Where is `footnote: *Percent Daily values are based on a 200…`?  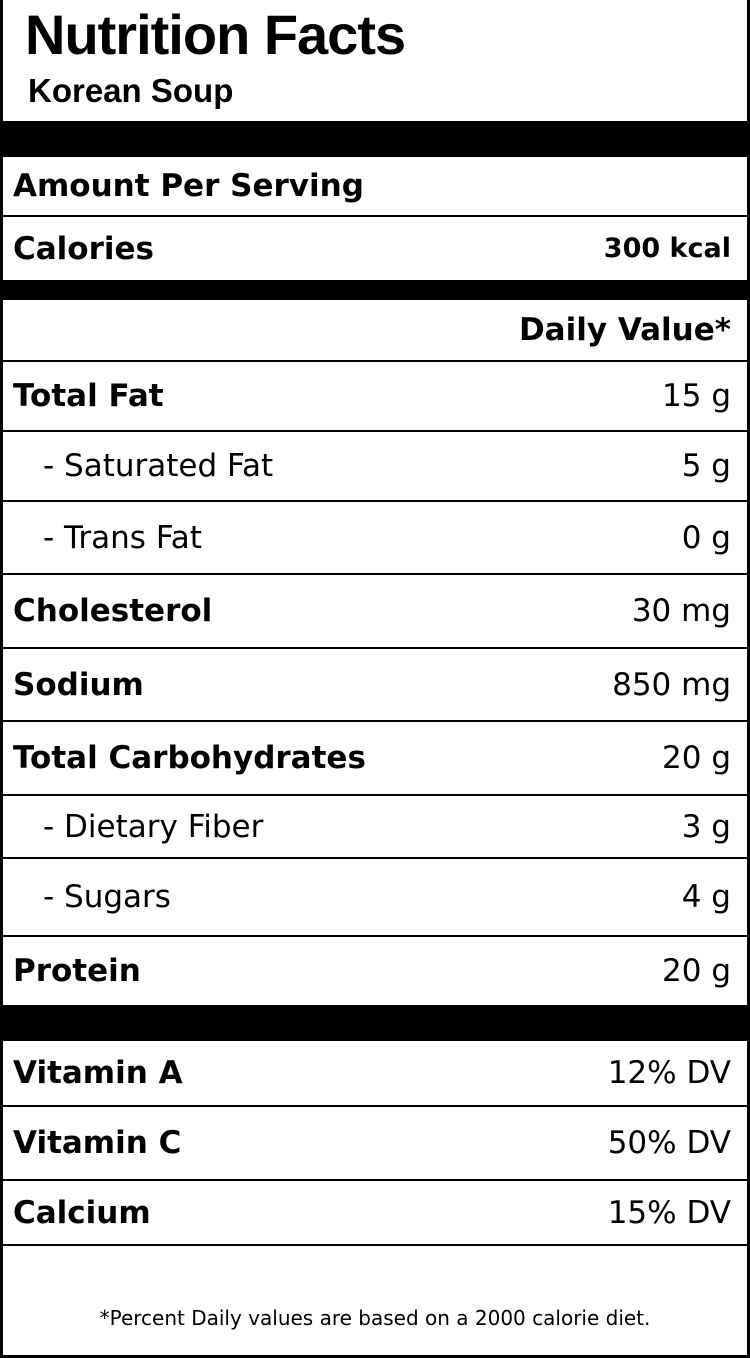
footnote: *Percent Daily values are based on a 200… is located at coordinates (375, 1318).